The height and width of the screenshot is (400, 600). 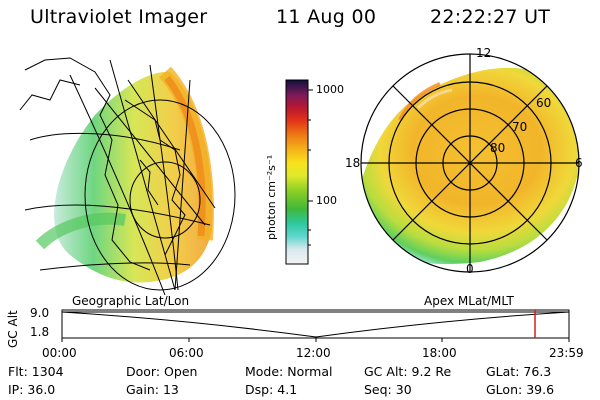 What do you see at coordinates (484, 53) in the screenshot?
I see `mlt-label-12: 12` at bounding box center [484, 53].